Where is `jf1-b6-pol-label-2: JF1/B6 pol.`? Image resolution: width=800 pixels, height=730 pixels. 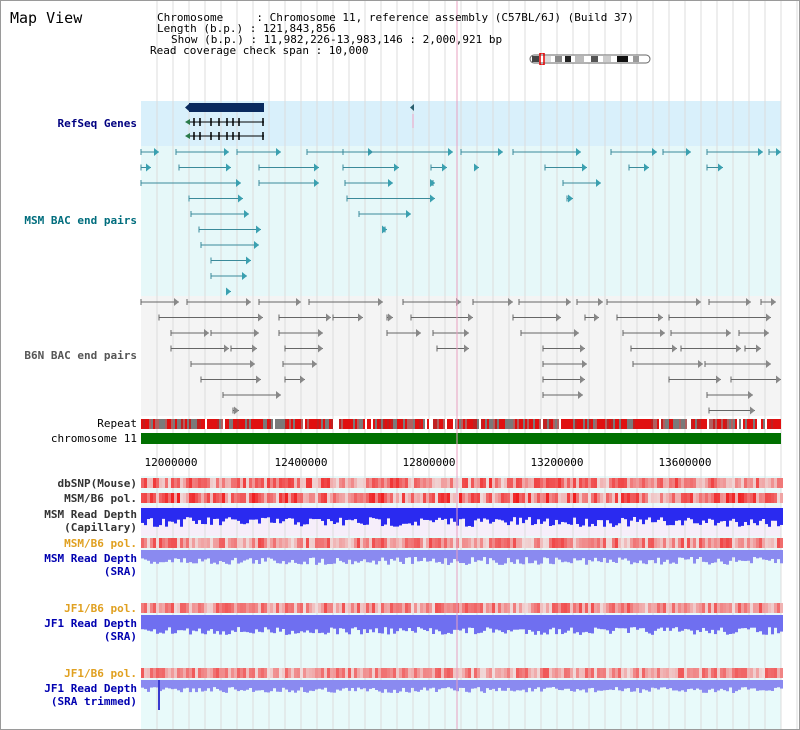
jf1-b6-pol-label-2: JF1/B6 pol. is located at coordinates (100, 673).